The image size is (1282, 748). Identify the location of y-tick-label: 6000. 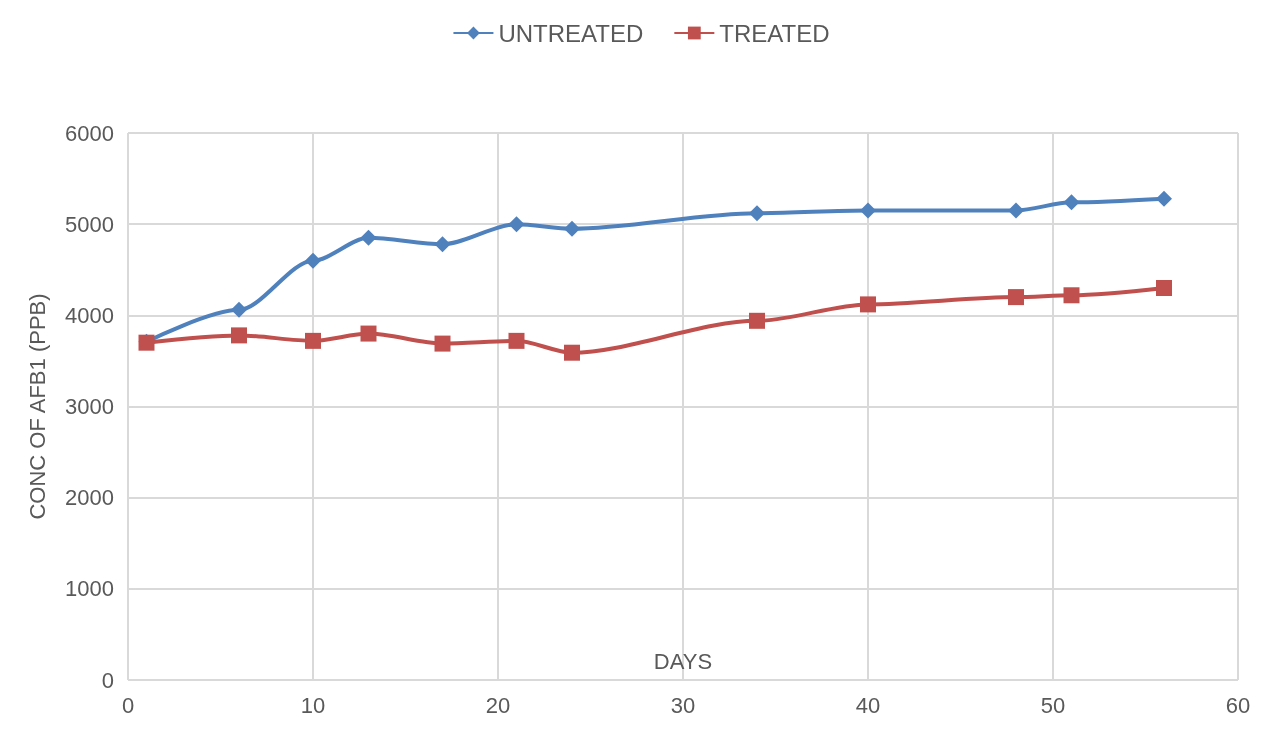
(89, 133).